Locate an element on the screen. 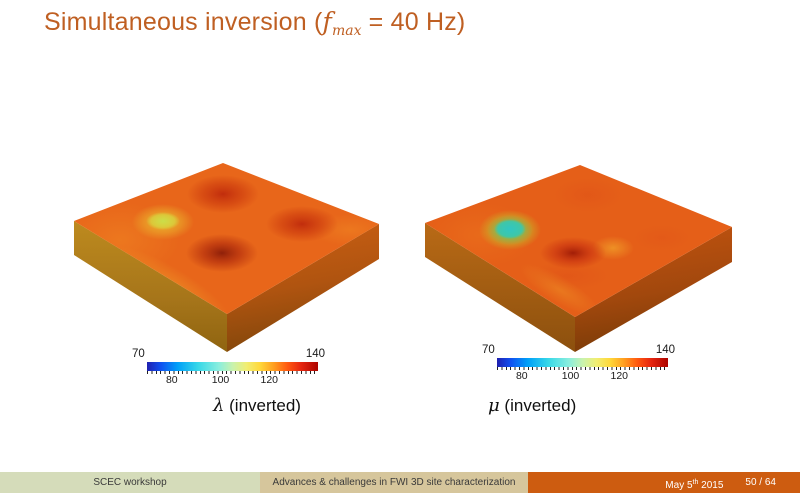  lambda-dark-anomaly-bottom is located at coordinates (222, 253).